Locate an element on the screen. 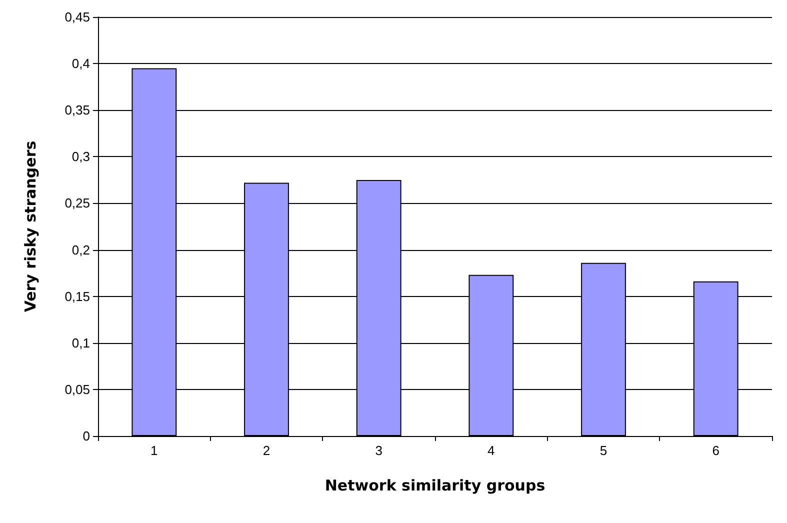 This screenshot has height=523, width=787. y-axis-title: Very risky strangers is located at coordinates (31, 226).